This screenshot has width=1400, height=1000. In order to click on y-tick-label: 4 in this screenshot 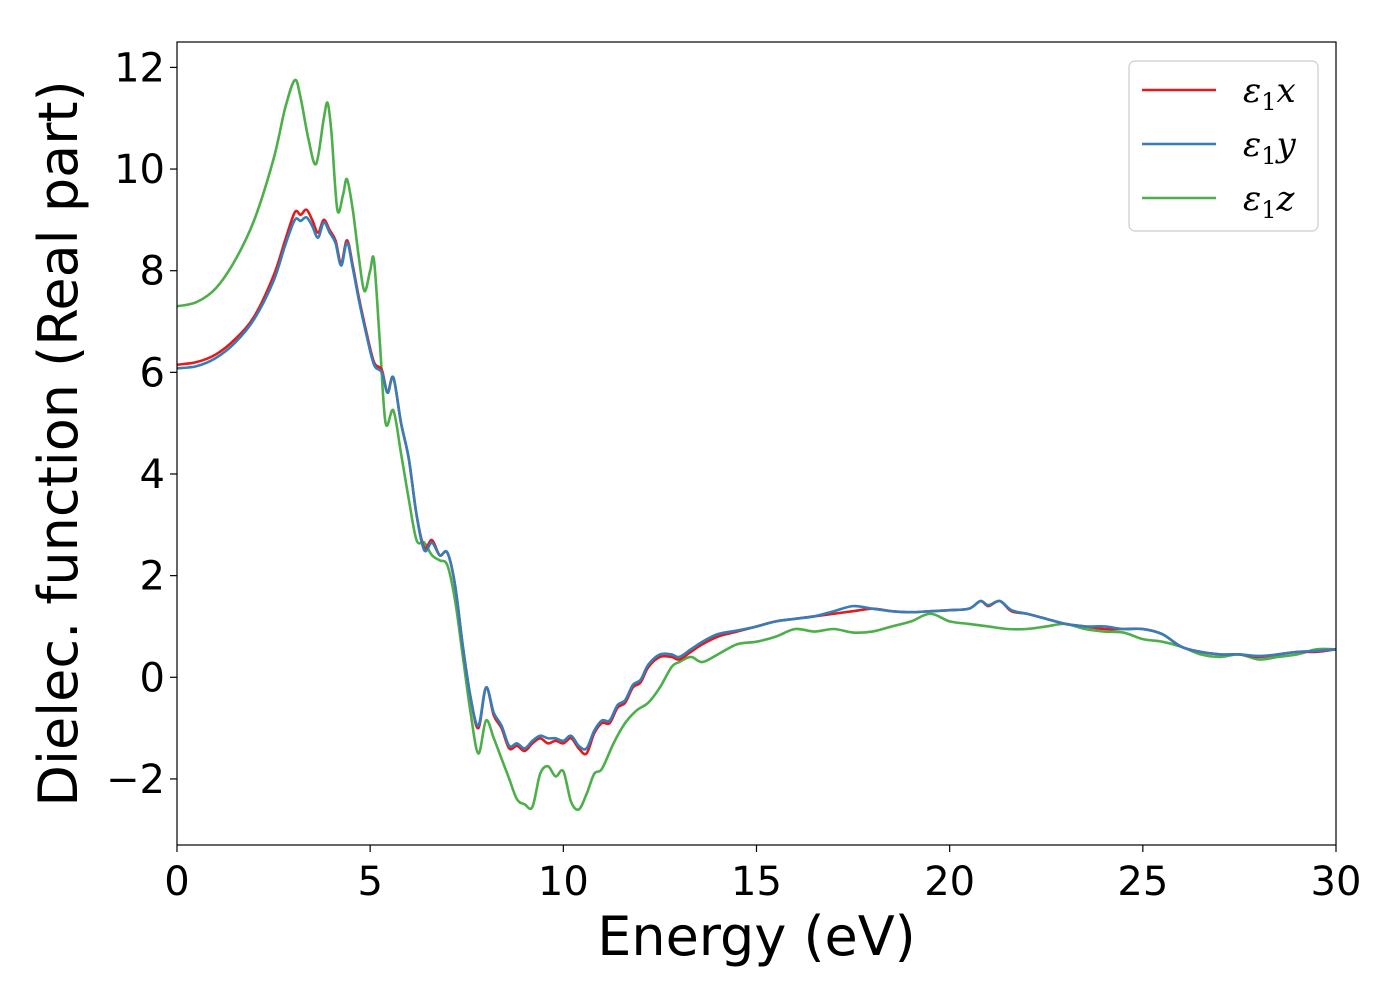, I will do `click(152, 475)`.